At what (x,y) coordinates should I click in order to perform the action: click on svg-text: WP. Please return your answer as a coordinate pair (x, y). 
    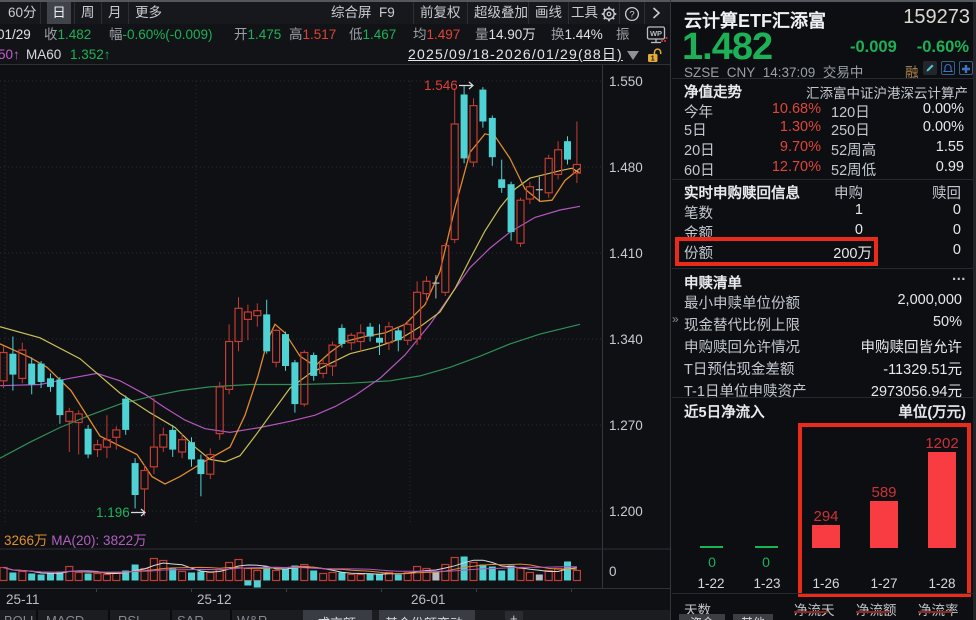
    Looking at the image, I should click on (656, 33).